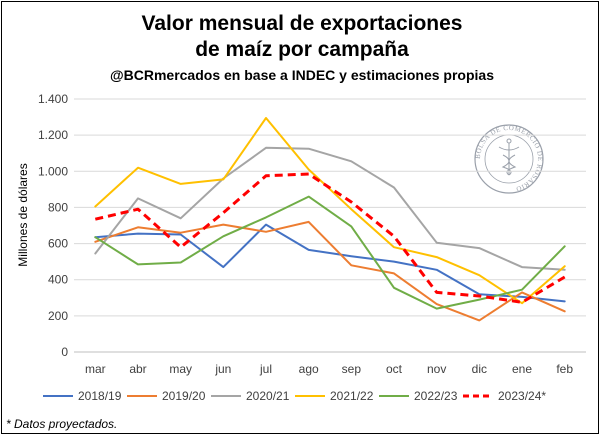  I want to click on x-tick-label: sep, so click(352, 369).